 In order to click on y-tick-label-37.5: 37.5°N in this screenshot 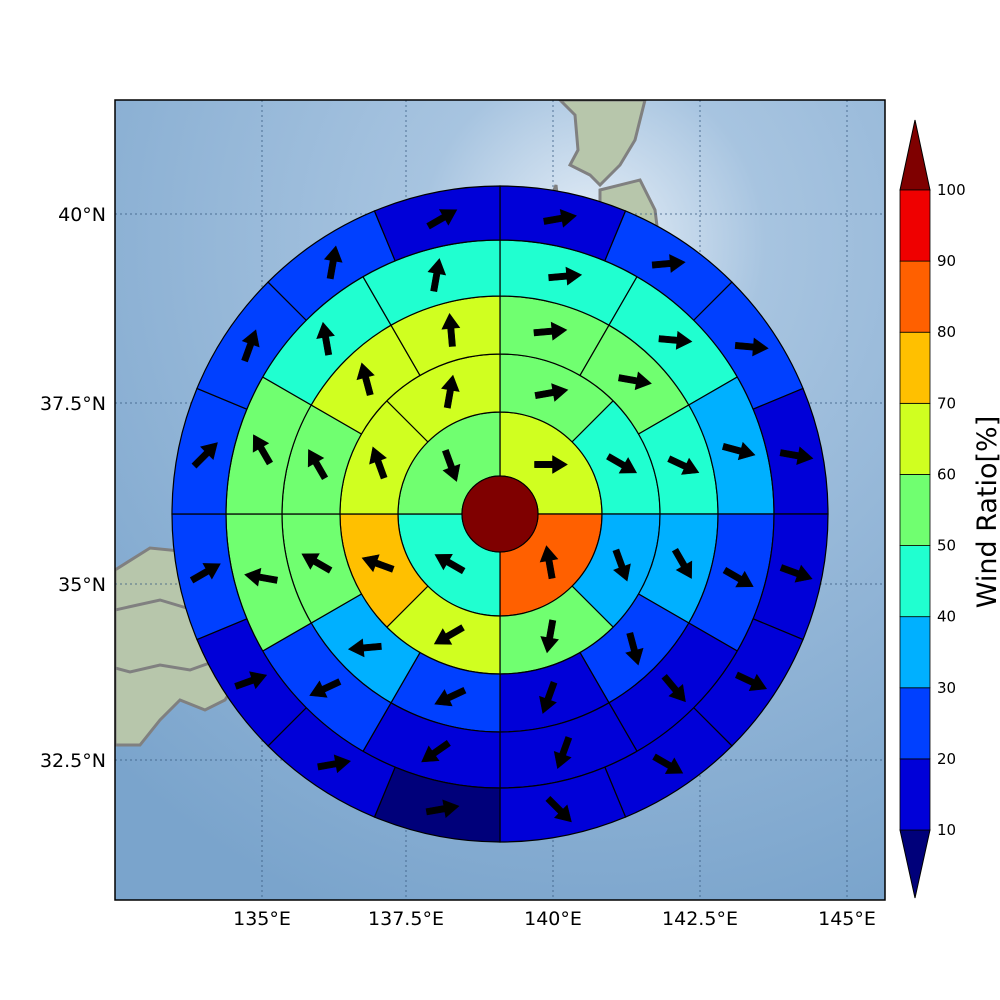, I will do `click(73, 404)`.